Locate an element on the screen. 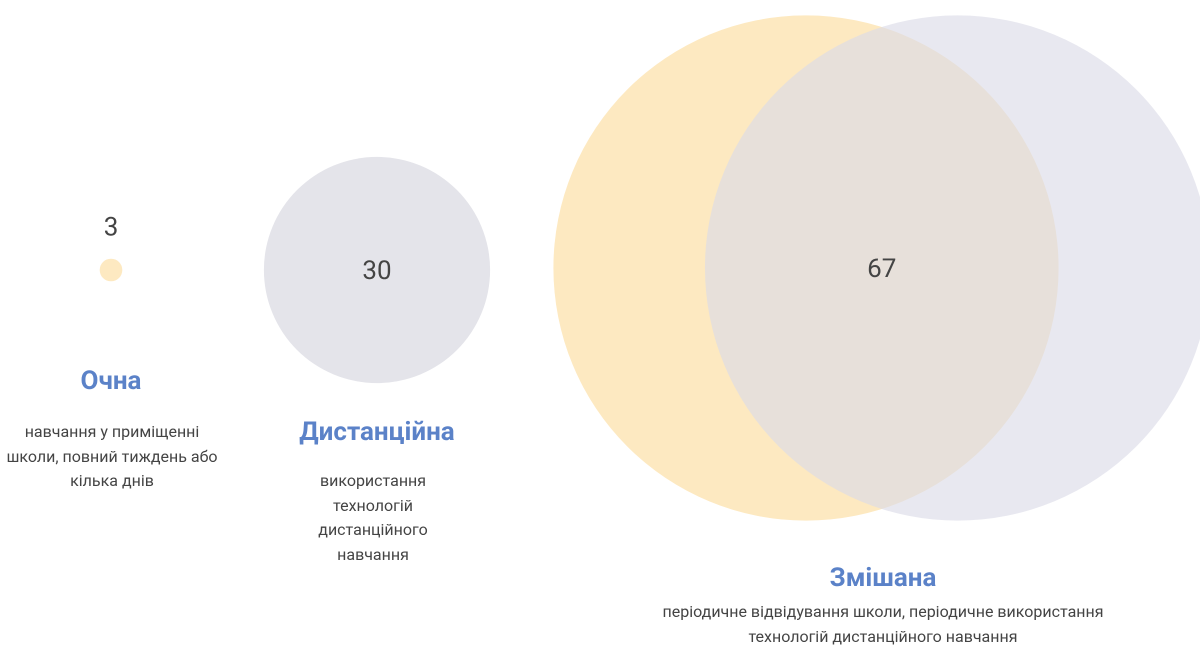  category-title: Змішана is located at coordinates (883, 578).